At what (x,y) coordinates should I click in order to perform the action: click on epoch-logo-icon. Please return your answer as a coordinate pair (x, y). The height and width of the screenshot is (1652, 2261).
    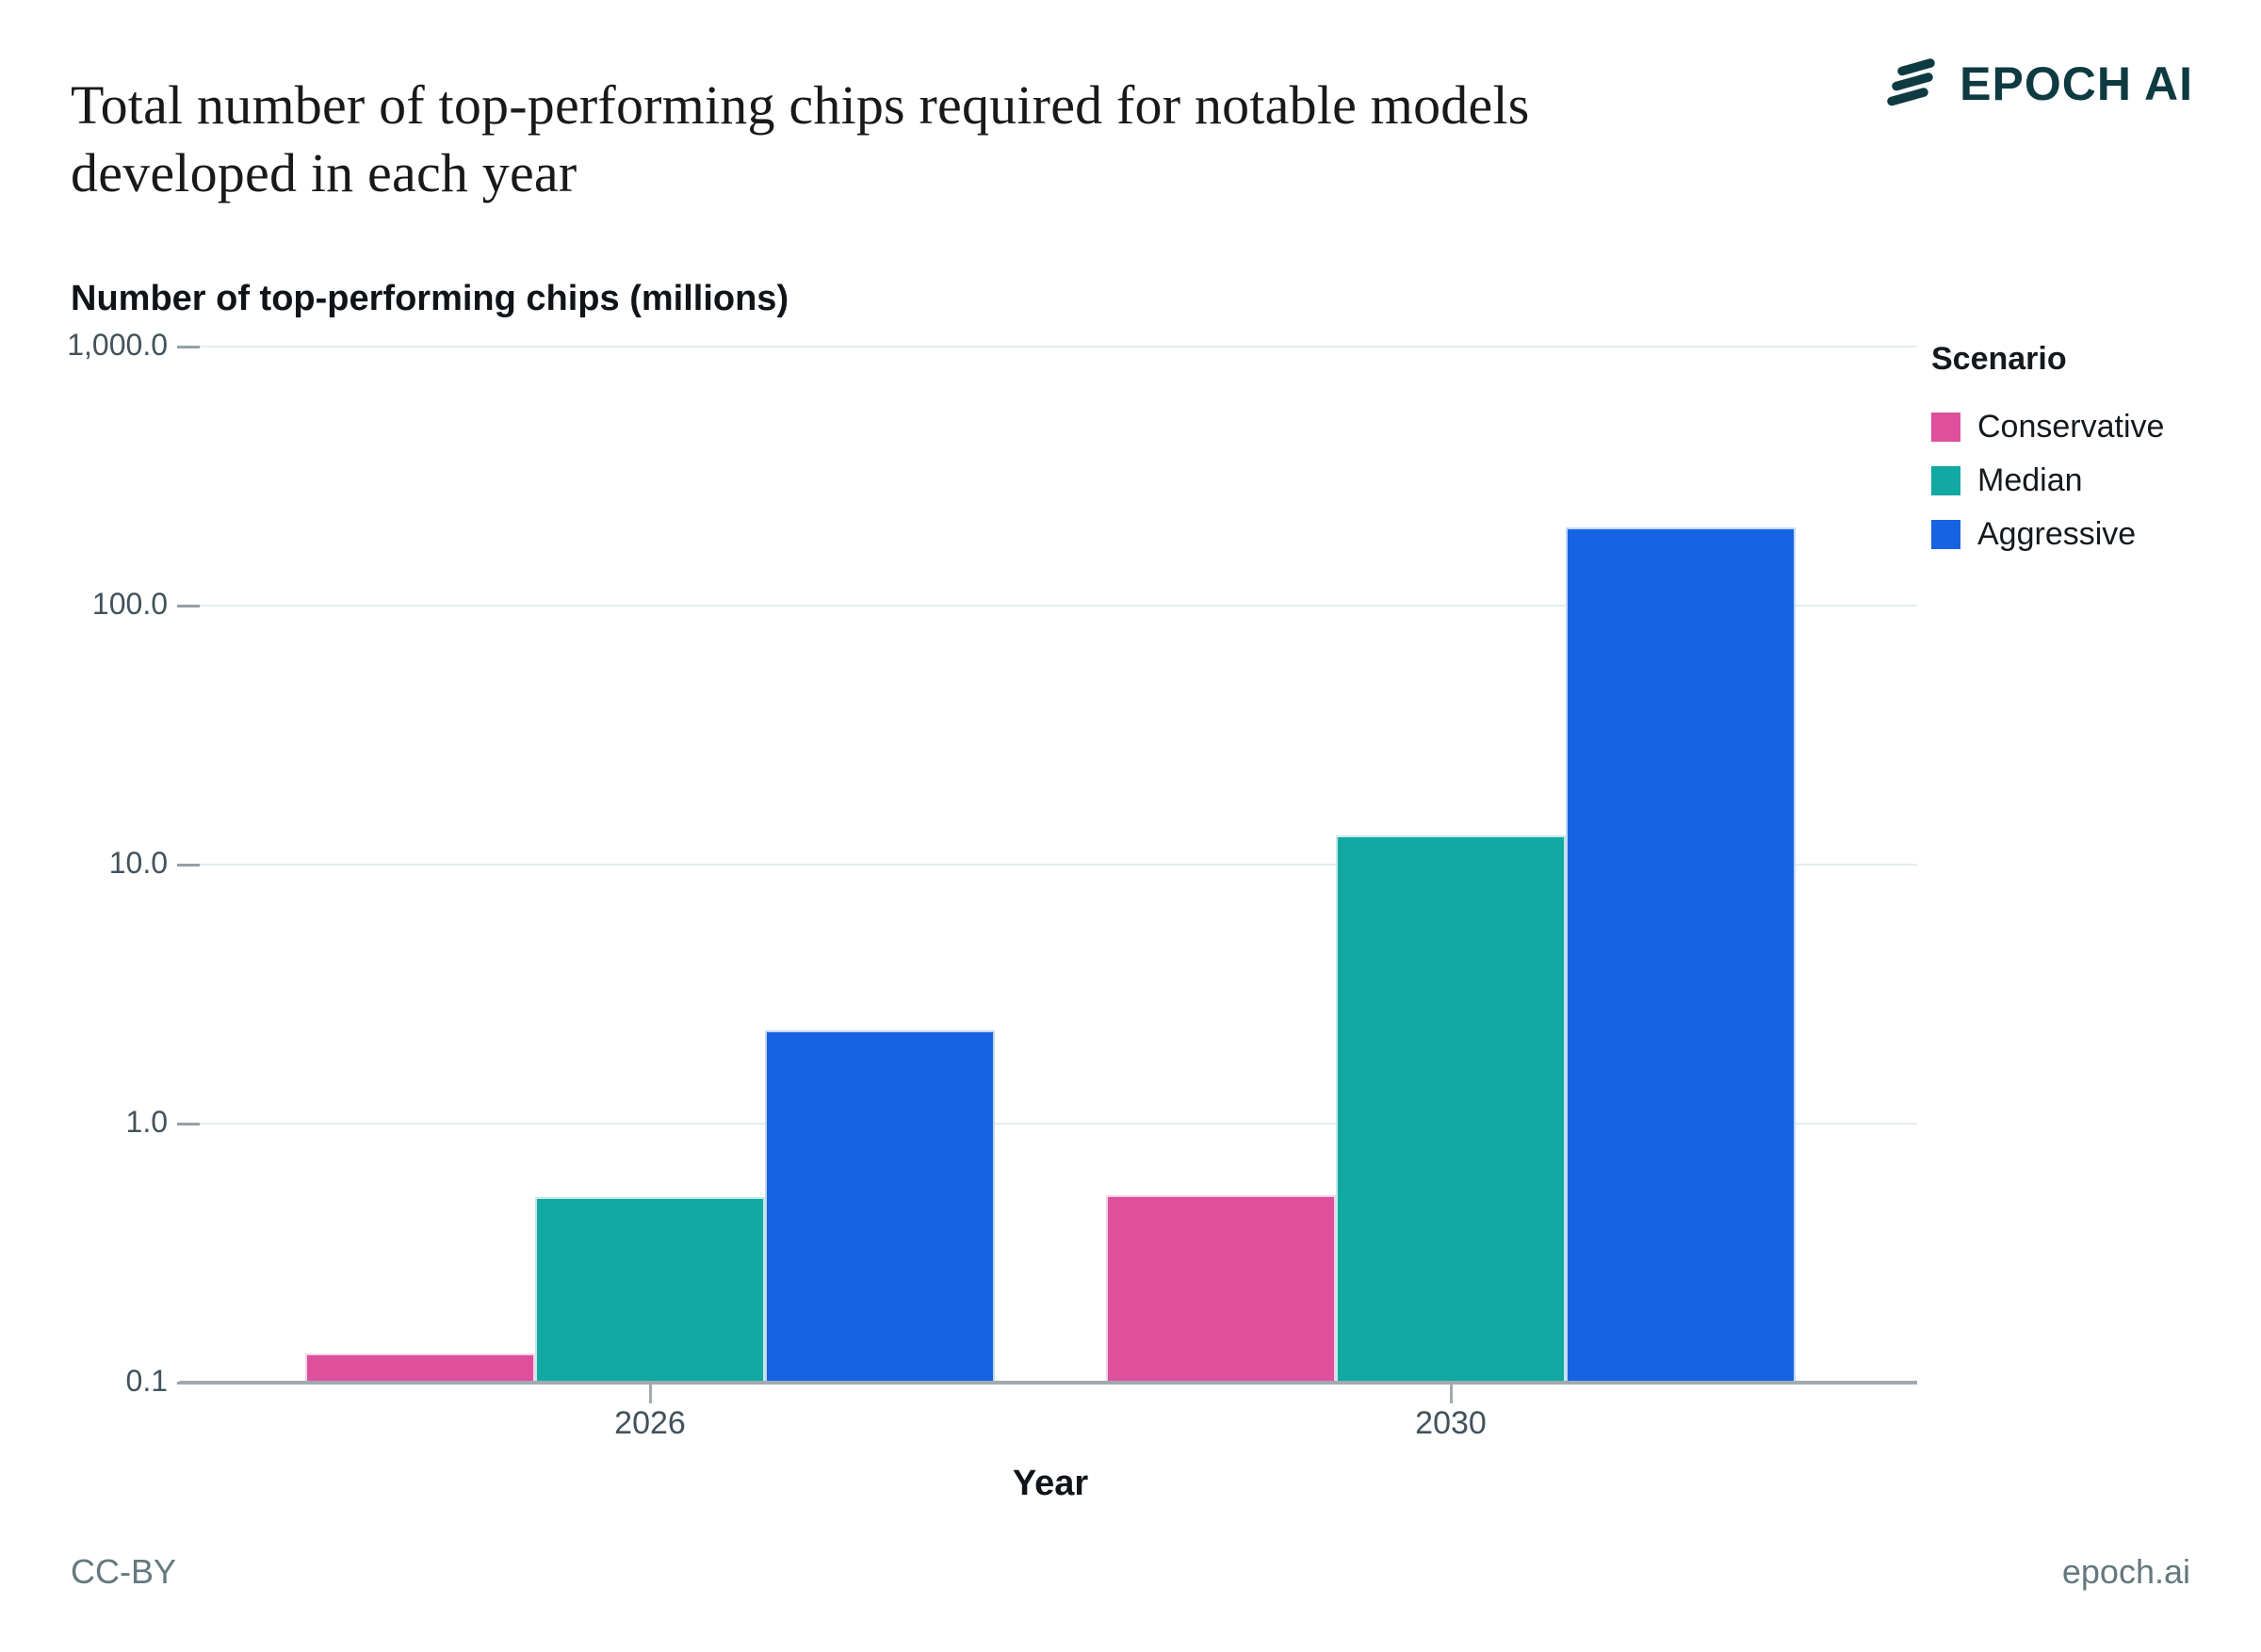
    Looking at the image, I should click on (1911, 82).